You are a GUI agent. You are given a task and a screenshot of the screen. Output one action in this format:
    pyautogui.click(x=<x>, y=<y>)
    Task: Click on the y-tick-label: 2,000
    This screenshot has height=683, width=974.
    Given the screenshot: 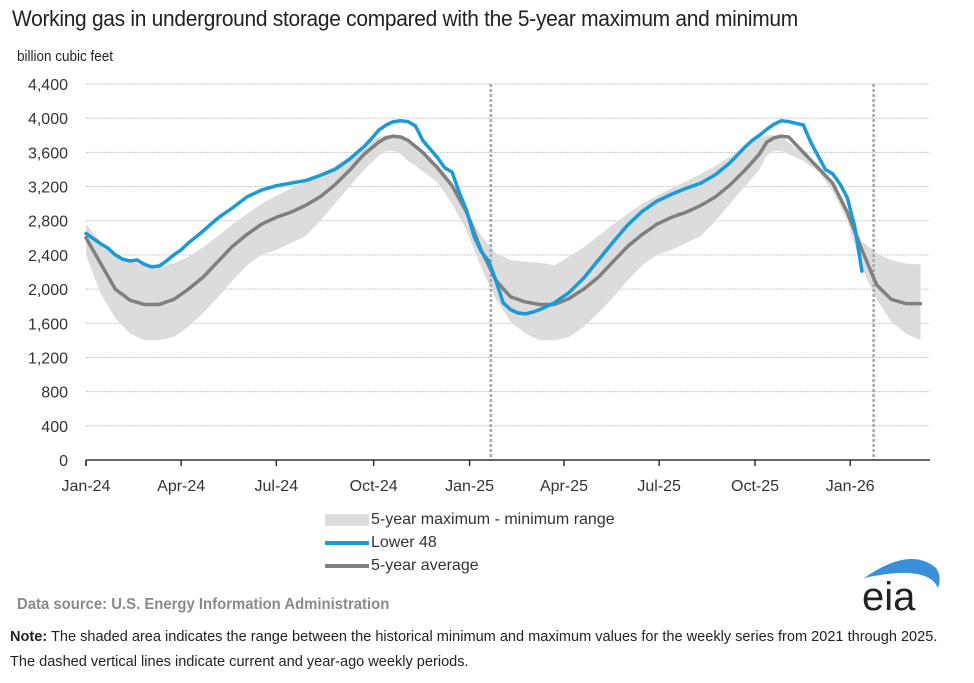 What is the action you would take?
    pyautogui.click(x=48, y=290)
    